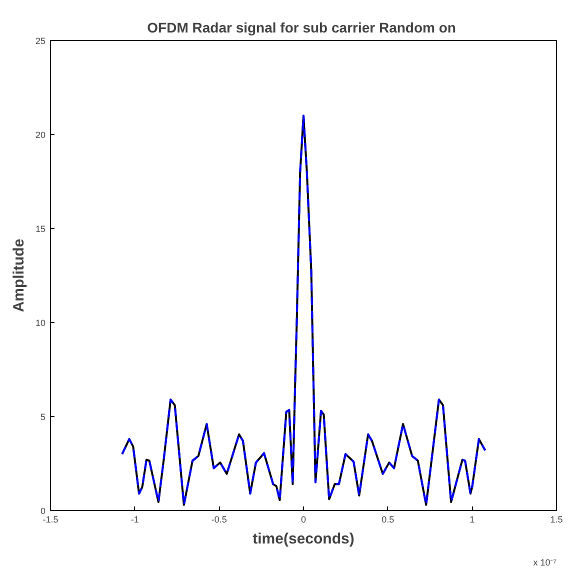  Describe the element at coordinates (472, 519) in the screenshot. I see `x-tick-label: 1` at that location.